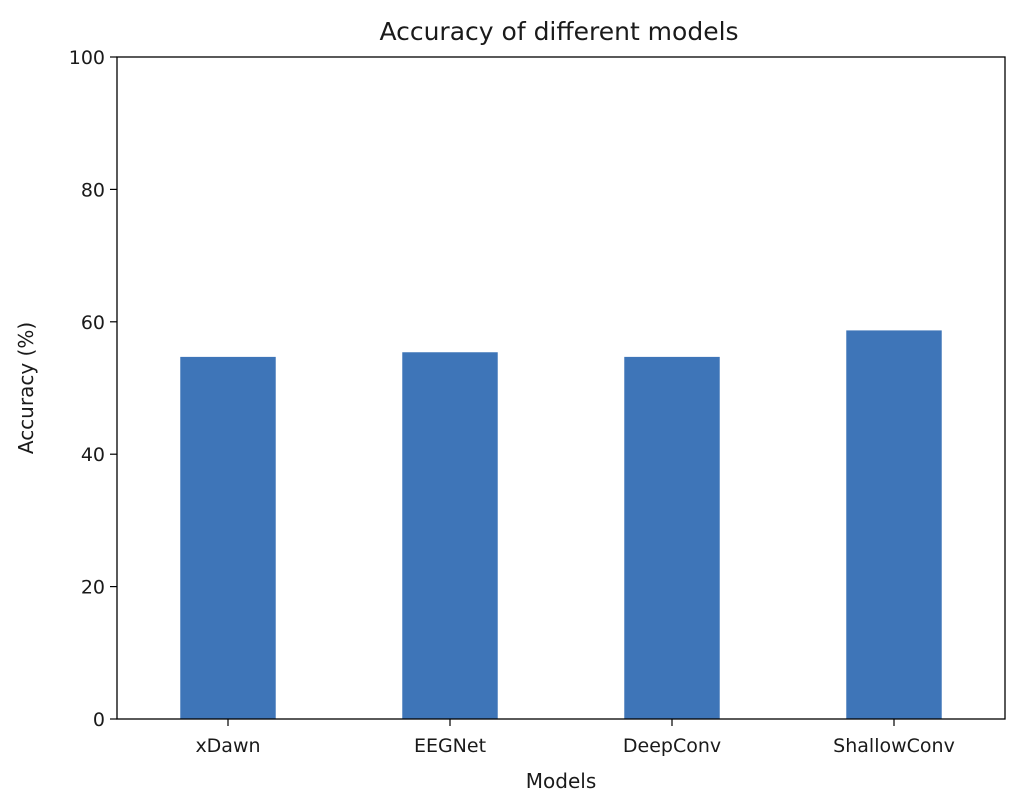 This screenshot has width=1020, height=811. What do you see at coordinates (26, 388) in the screenshot?
I see `y-axis-label: Accuracy (%)` at bounding box center [26, 388].